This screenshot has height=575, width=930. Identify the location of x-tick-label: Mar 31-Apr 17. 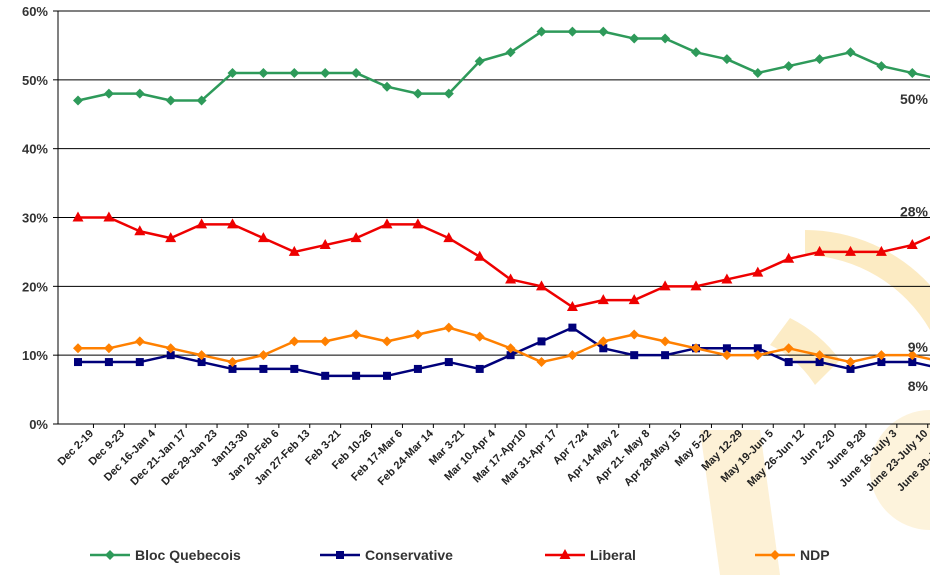
(530, 458).